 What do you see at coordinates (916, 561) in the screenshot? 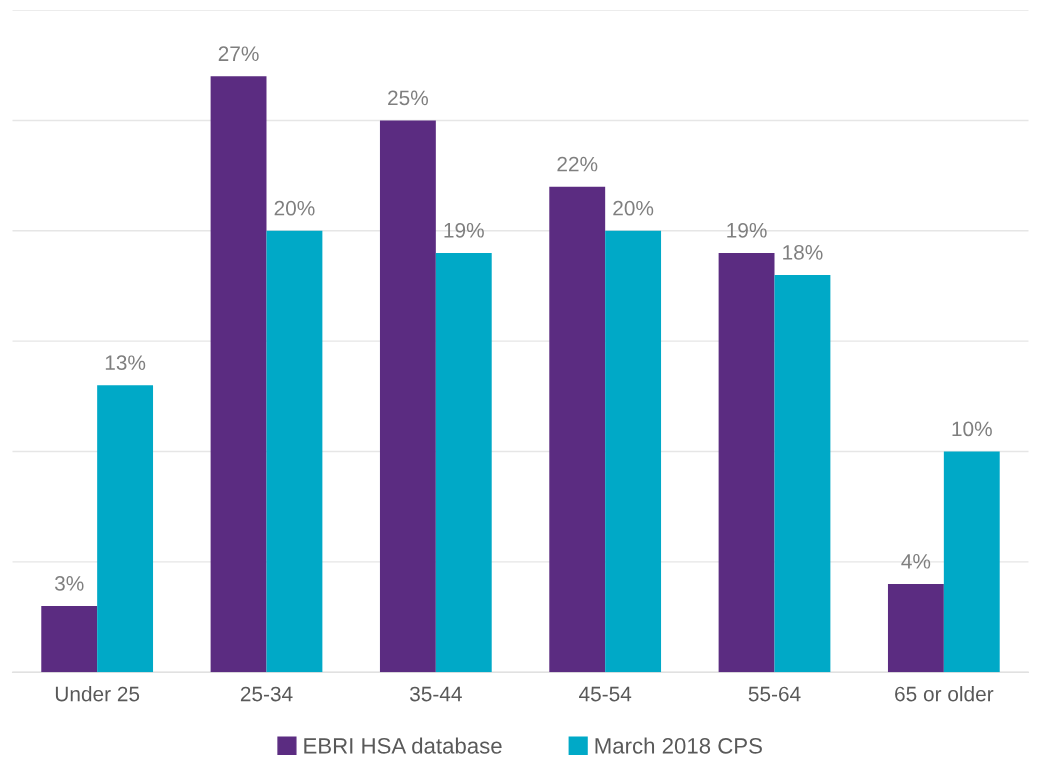
I see `data-label: 4%` at bounding box center [916, 561].